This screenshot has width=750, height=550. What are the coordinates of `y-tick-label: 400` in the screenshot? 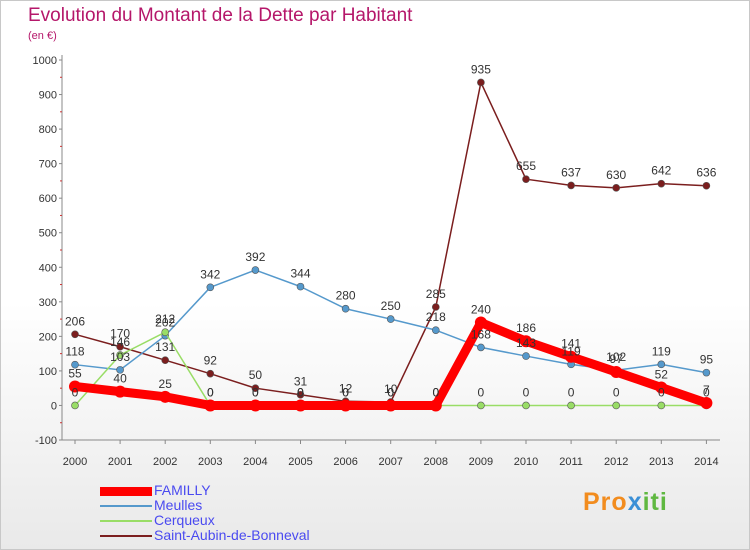 It's located at (48, 268).